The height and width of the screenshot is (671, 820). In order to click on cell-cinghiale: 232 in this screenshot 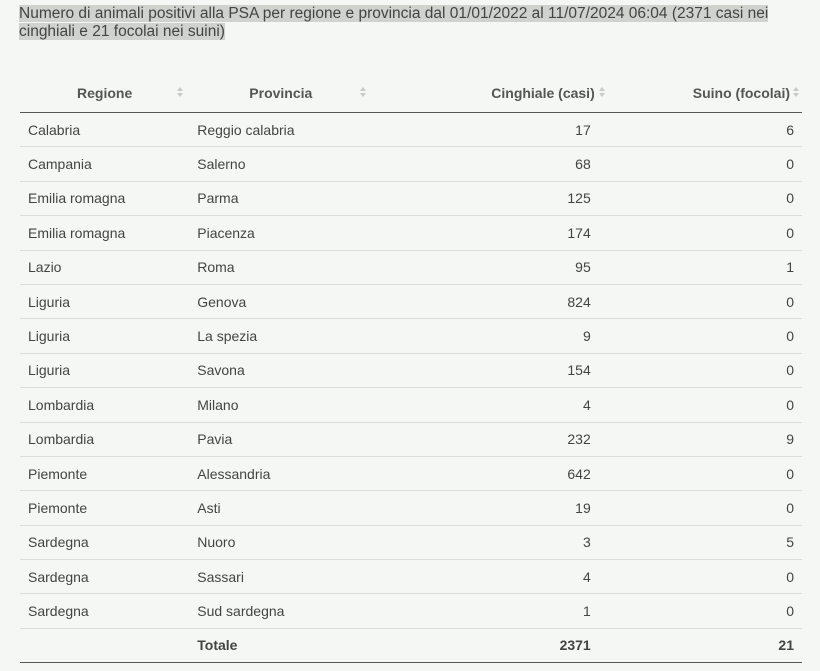, I will do `click(491, 439)`.